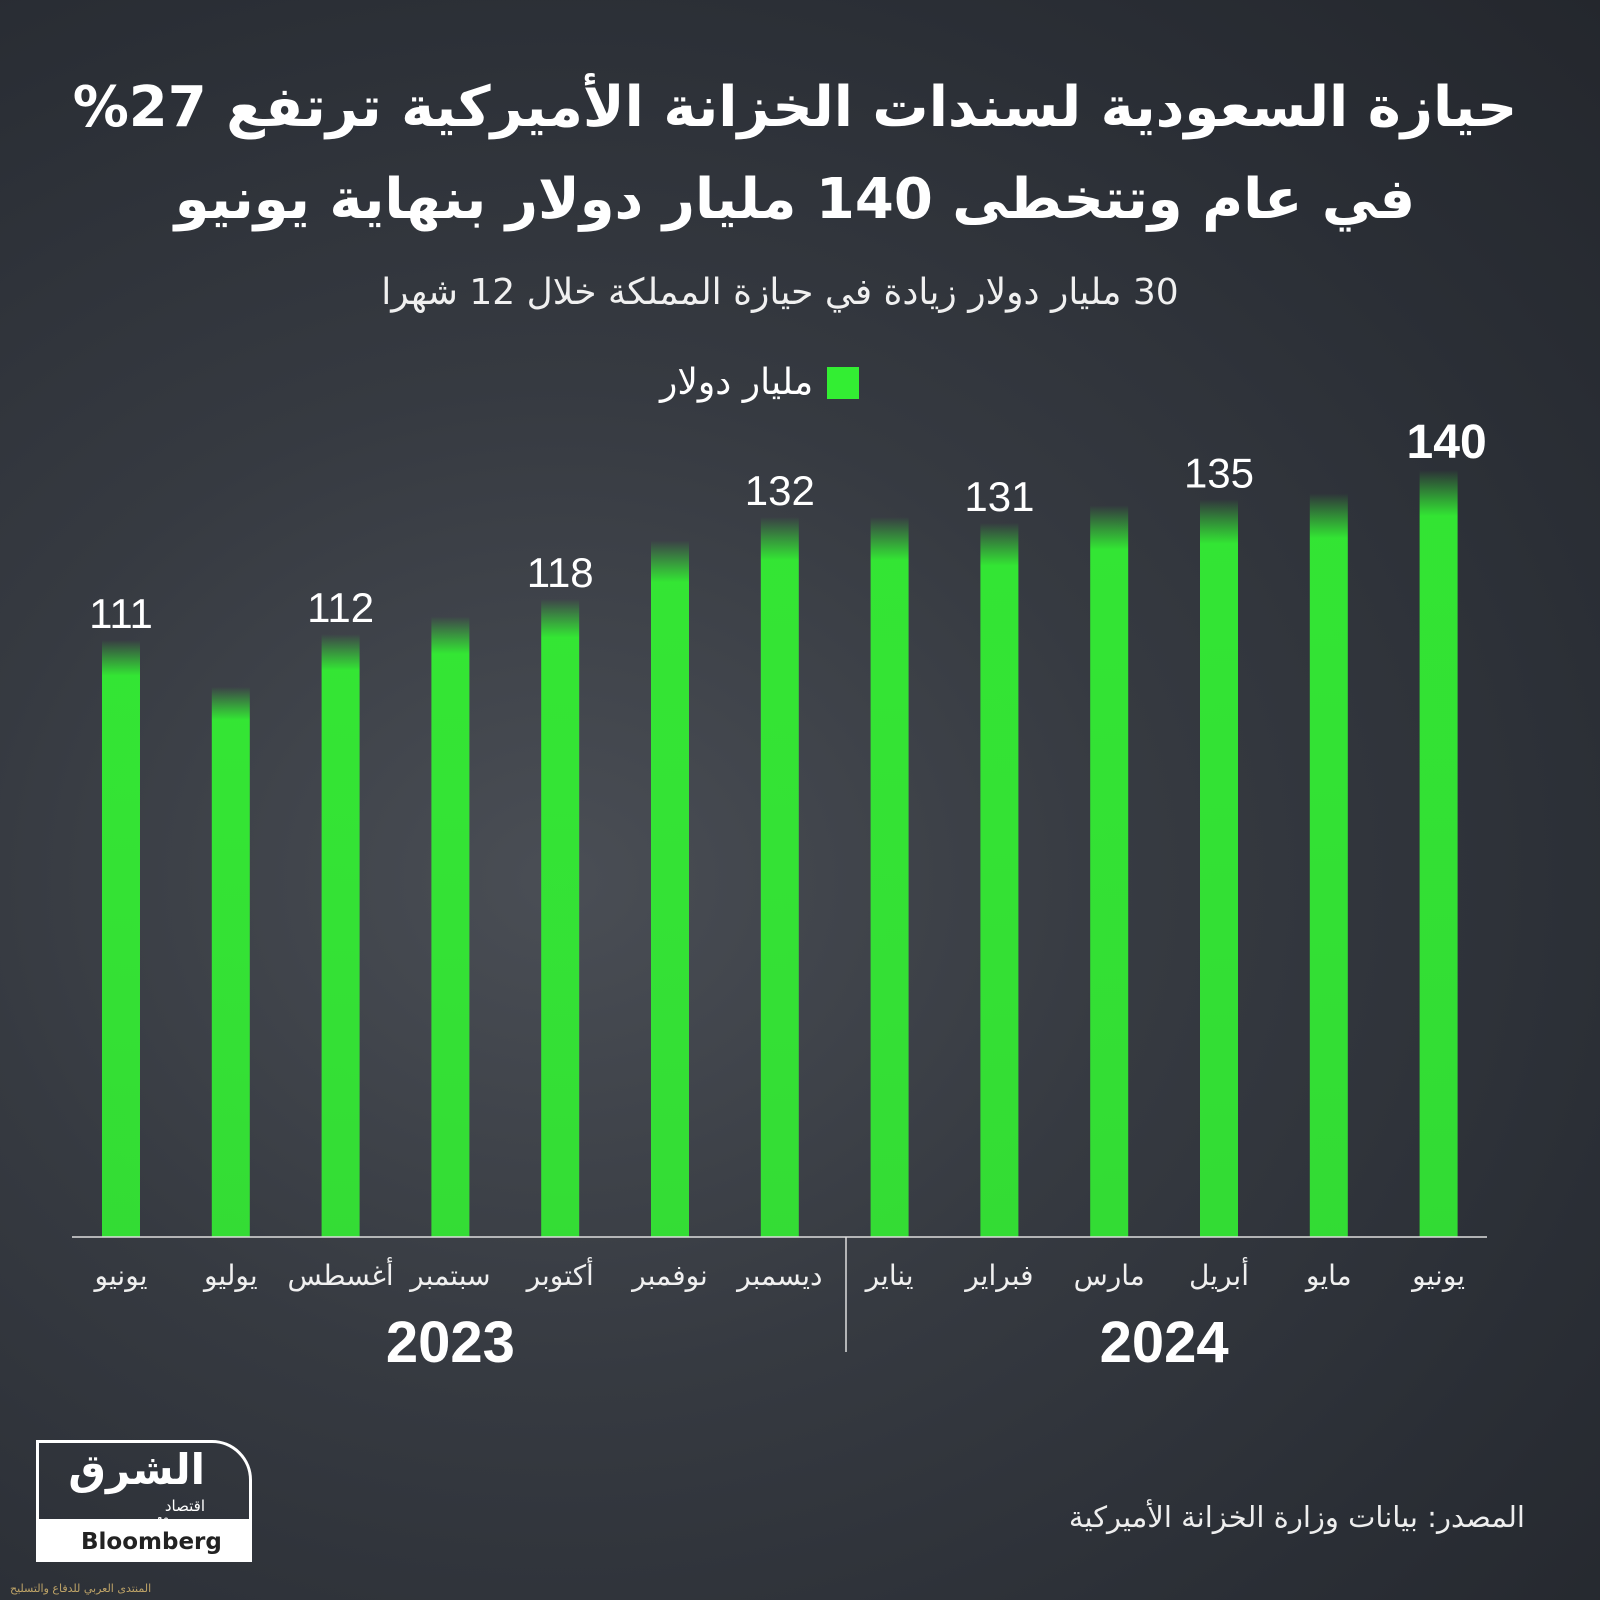  Describe the element at coordinates (778, 1275) in the screenshot. I see `month-tick-label: ديسمبر` at that location.